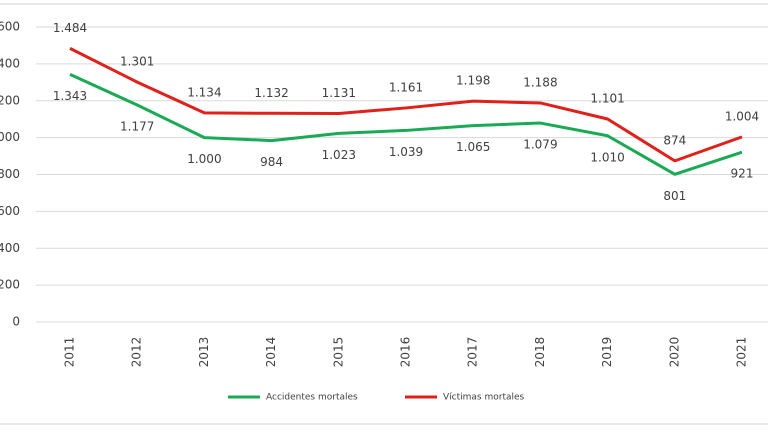 This screenshot has height=432, width=768. Describe the element at coordinates (674, 352) in the screenshot. I see `x-tick-label: 2020` at that location.